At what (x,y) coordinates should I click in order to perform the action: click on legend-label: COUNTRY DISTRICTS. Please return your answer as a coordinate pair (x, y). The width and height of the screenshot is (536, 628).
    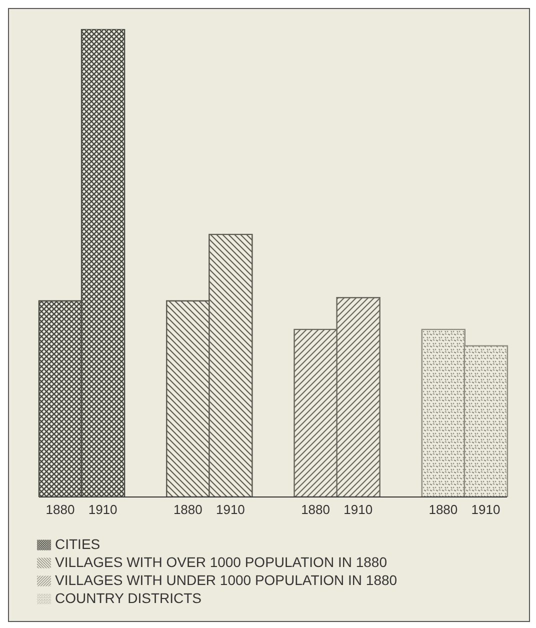
    Looking at the image, I should click on (128, 598).